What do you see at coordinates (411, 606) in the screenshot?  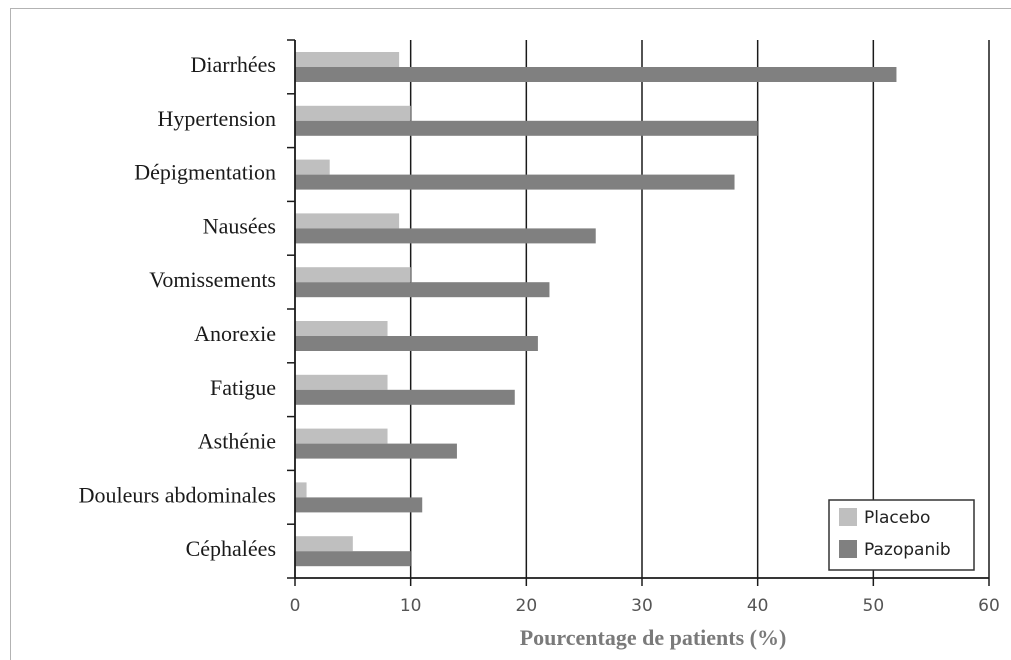 I see `x-tick-label-10: 10` at bounding box center [411, 606].